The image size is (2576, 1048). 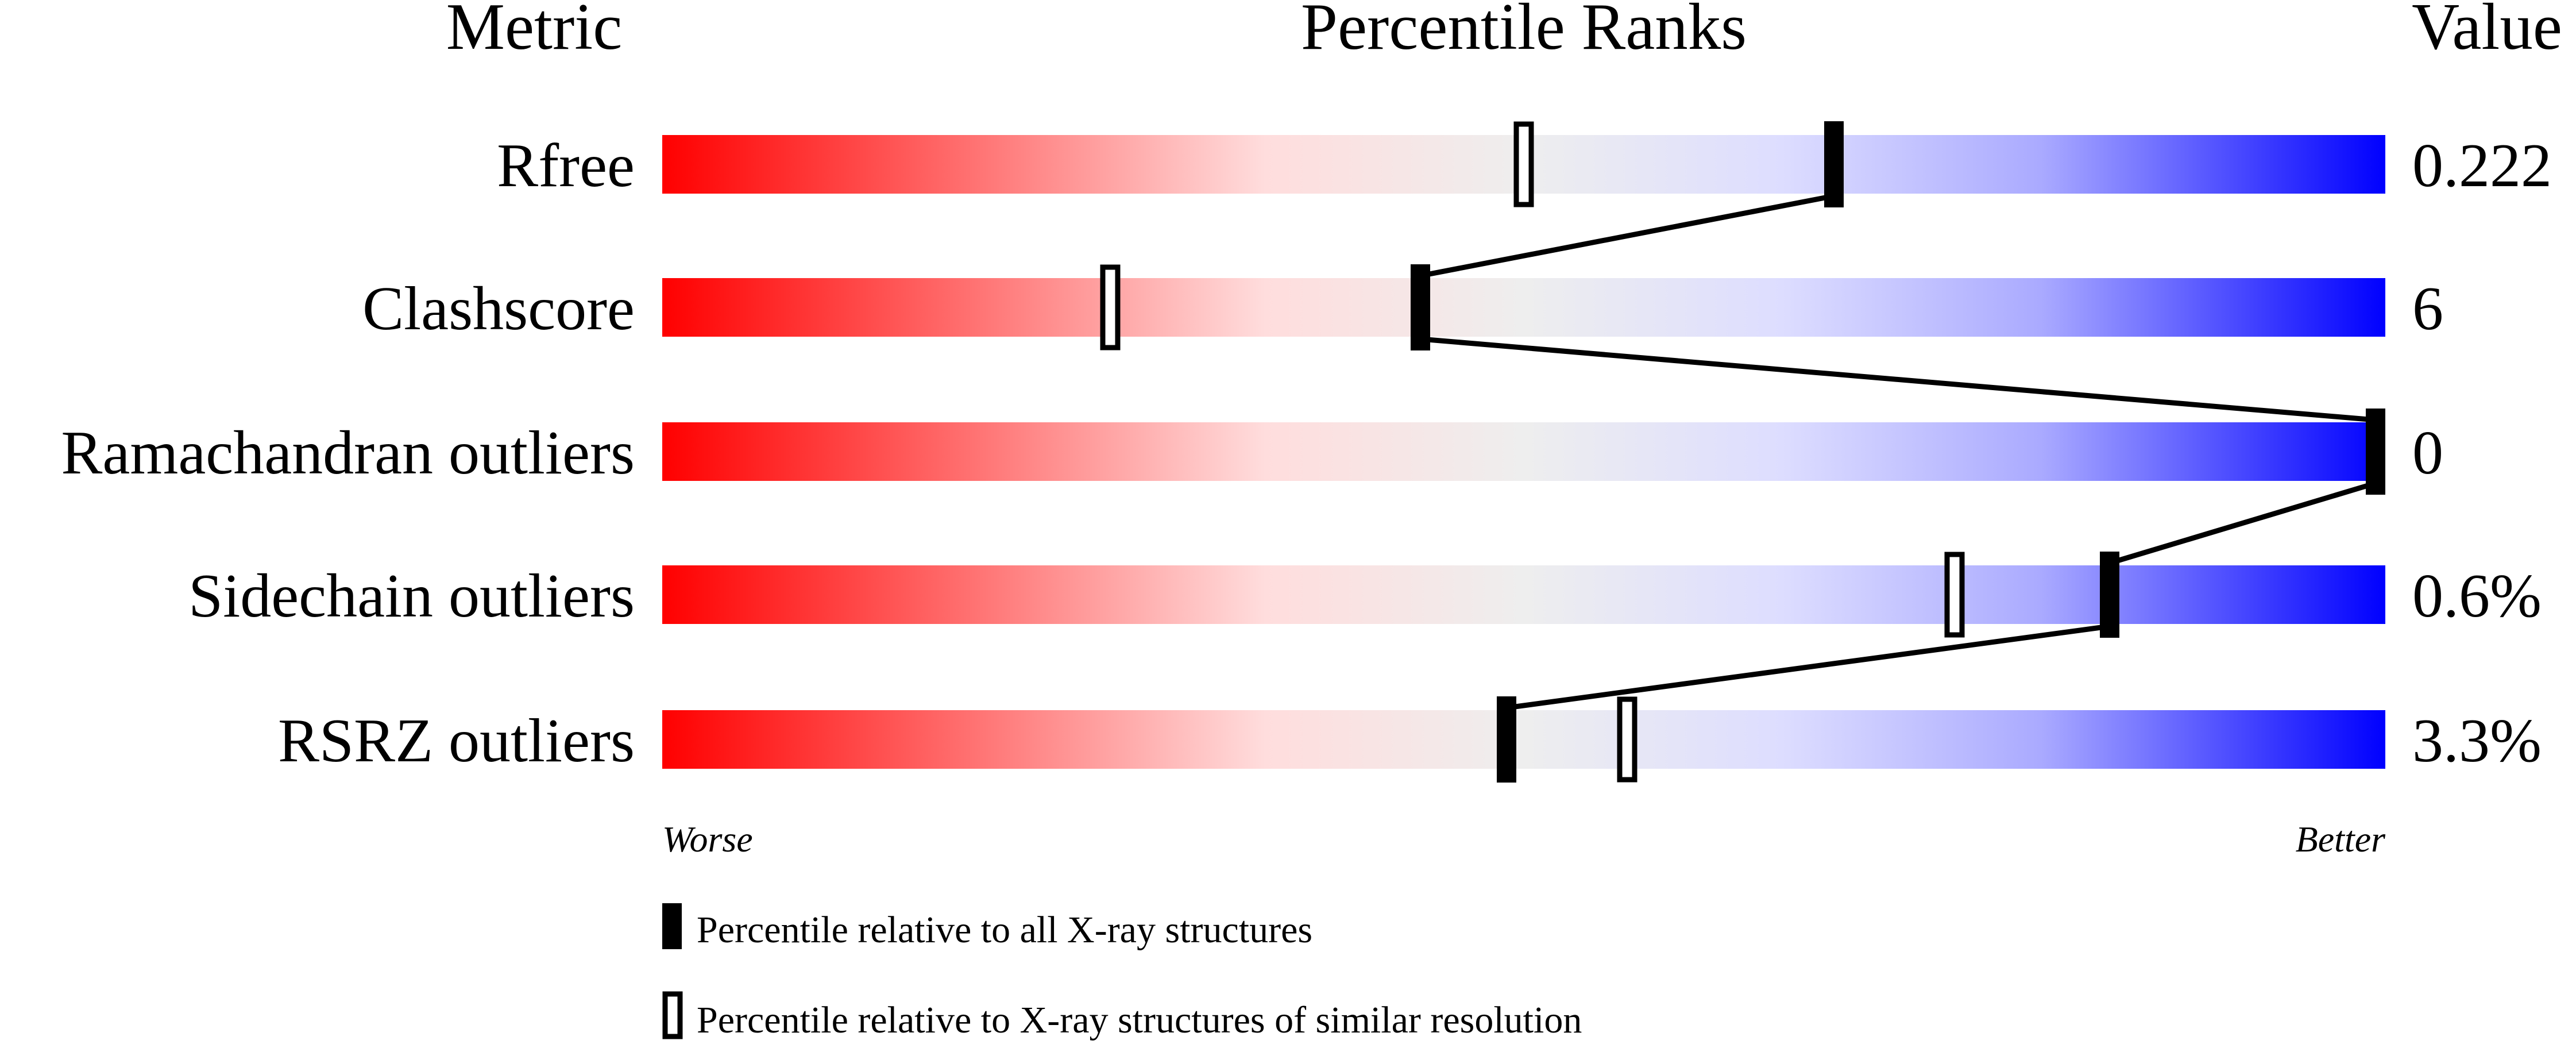 I want to click on metric-value: 0, so click(x=2427, y=453).